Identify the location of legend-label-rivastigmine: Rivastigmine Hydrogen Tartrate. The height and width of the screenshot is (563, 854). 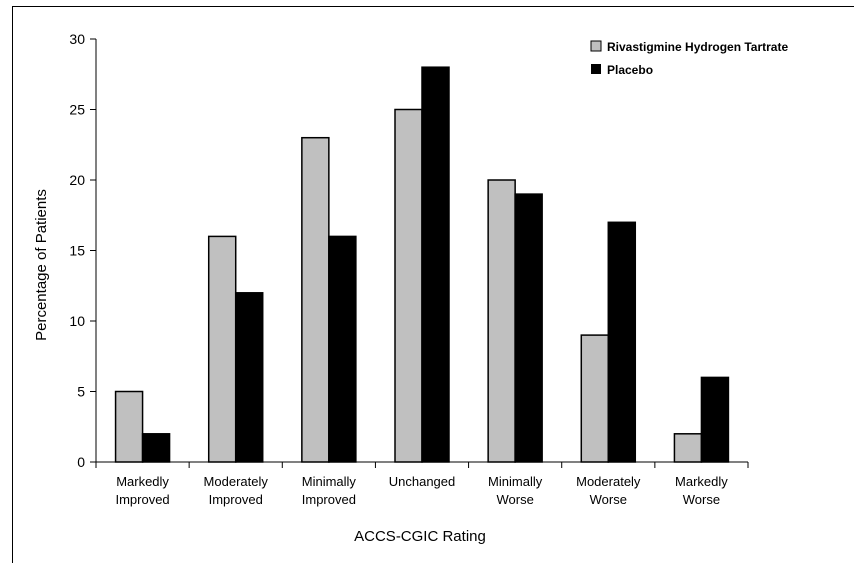
(697, 47).